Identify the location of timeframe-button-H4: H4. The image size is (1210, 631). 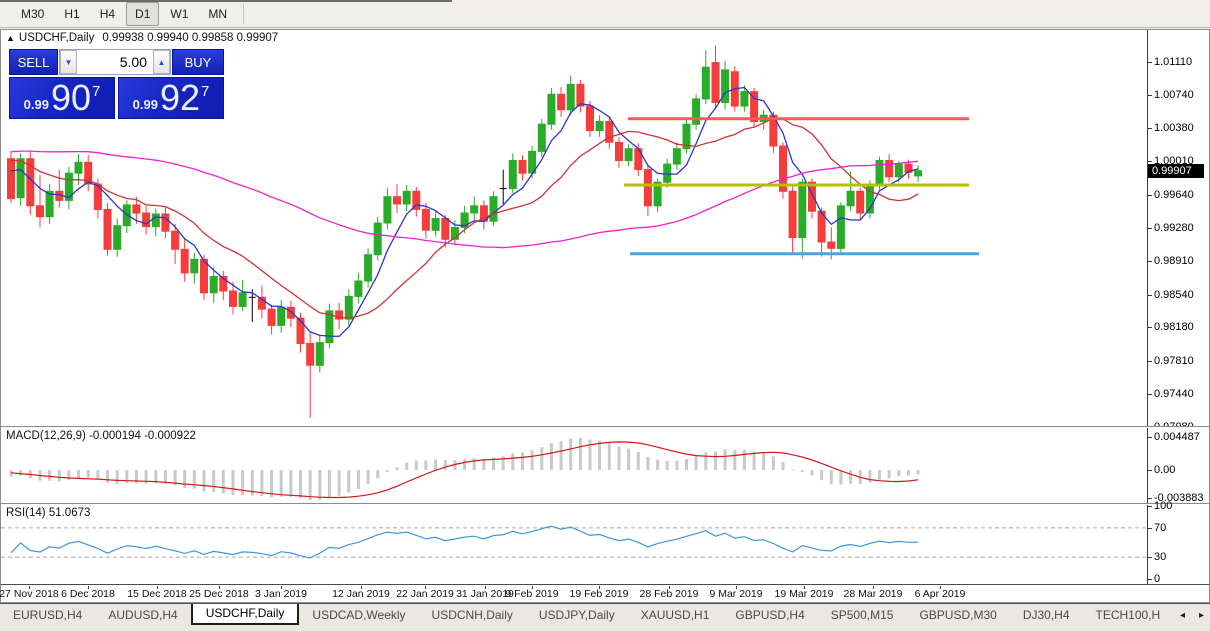
(107, 13).